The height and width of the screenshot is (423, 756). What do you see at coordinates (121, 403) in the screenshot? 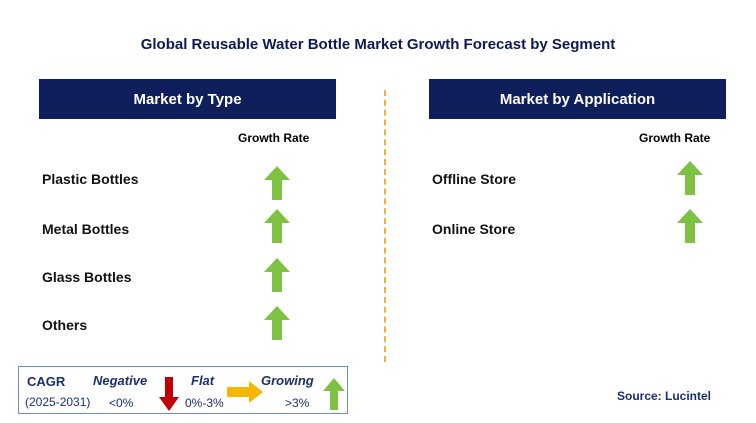
I see `legend-negative-range: <0%` at bounding box center [121, 403].